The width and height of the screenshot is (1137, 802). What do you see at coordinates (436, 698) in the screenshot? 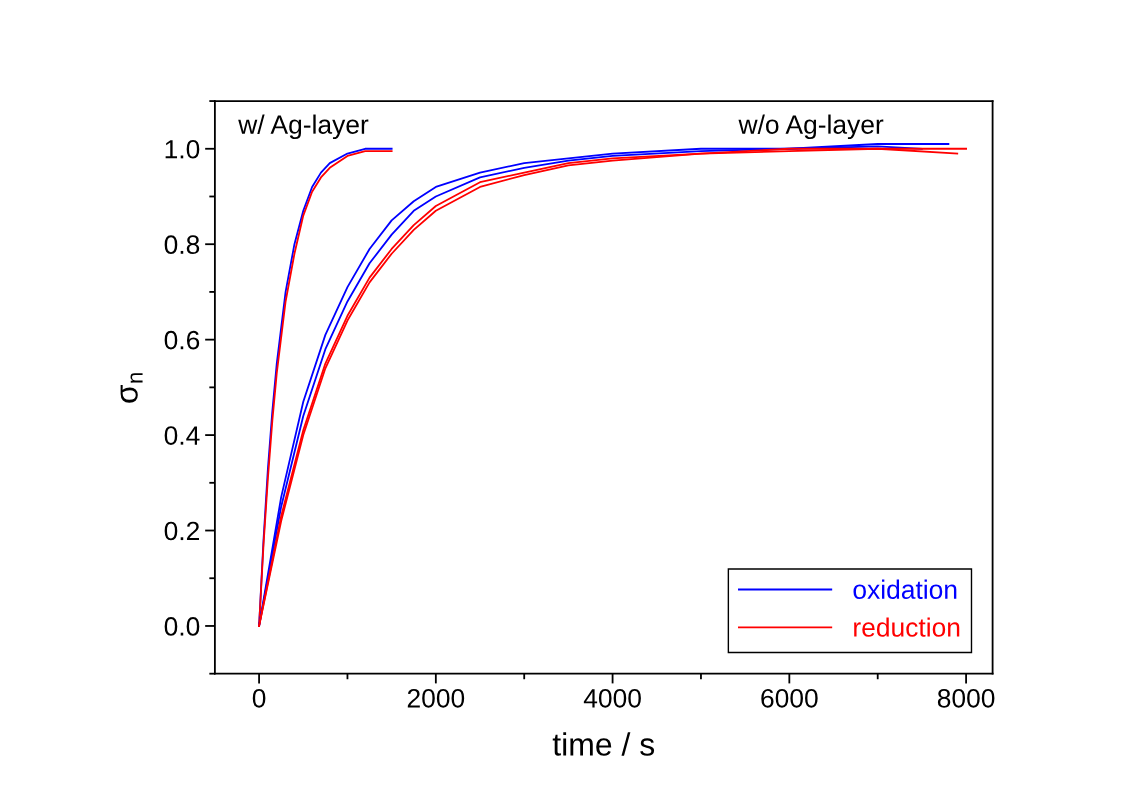
I see `x-tick-label: 2000` at bounding box center [436, 698].